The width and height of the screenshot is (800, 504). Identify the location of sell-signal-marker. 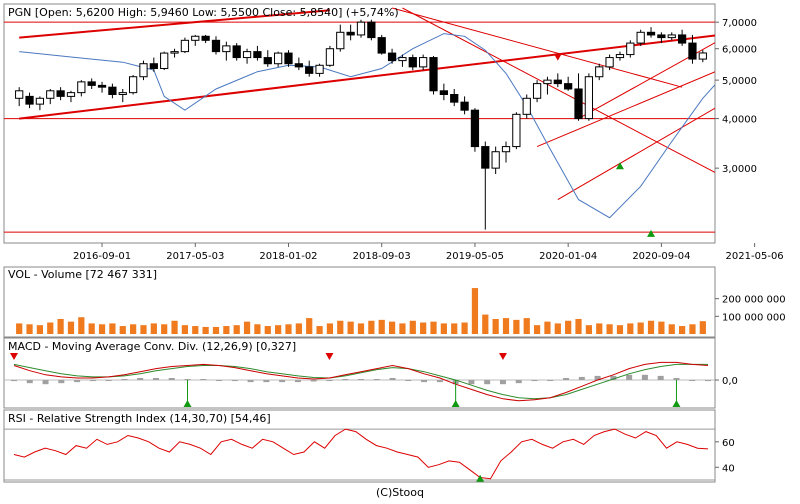
(502, 356).